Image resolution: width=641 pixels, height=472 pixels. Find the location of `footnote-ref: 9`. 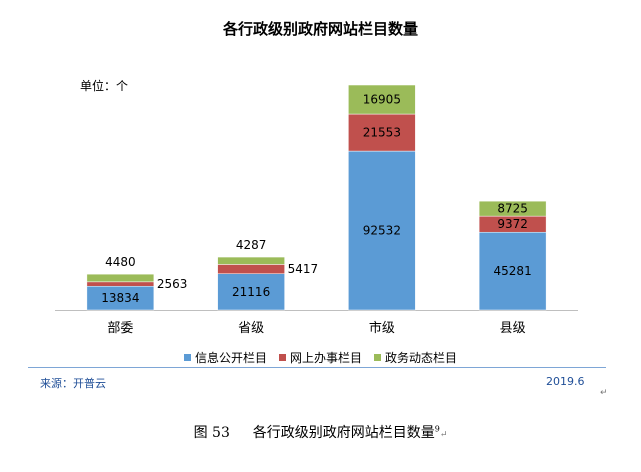

footnote-ref: 9 is located at coordinates (437, 429).